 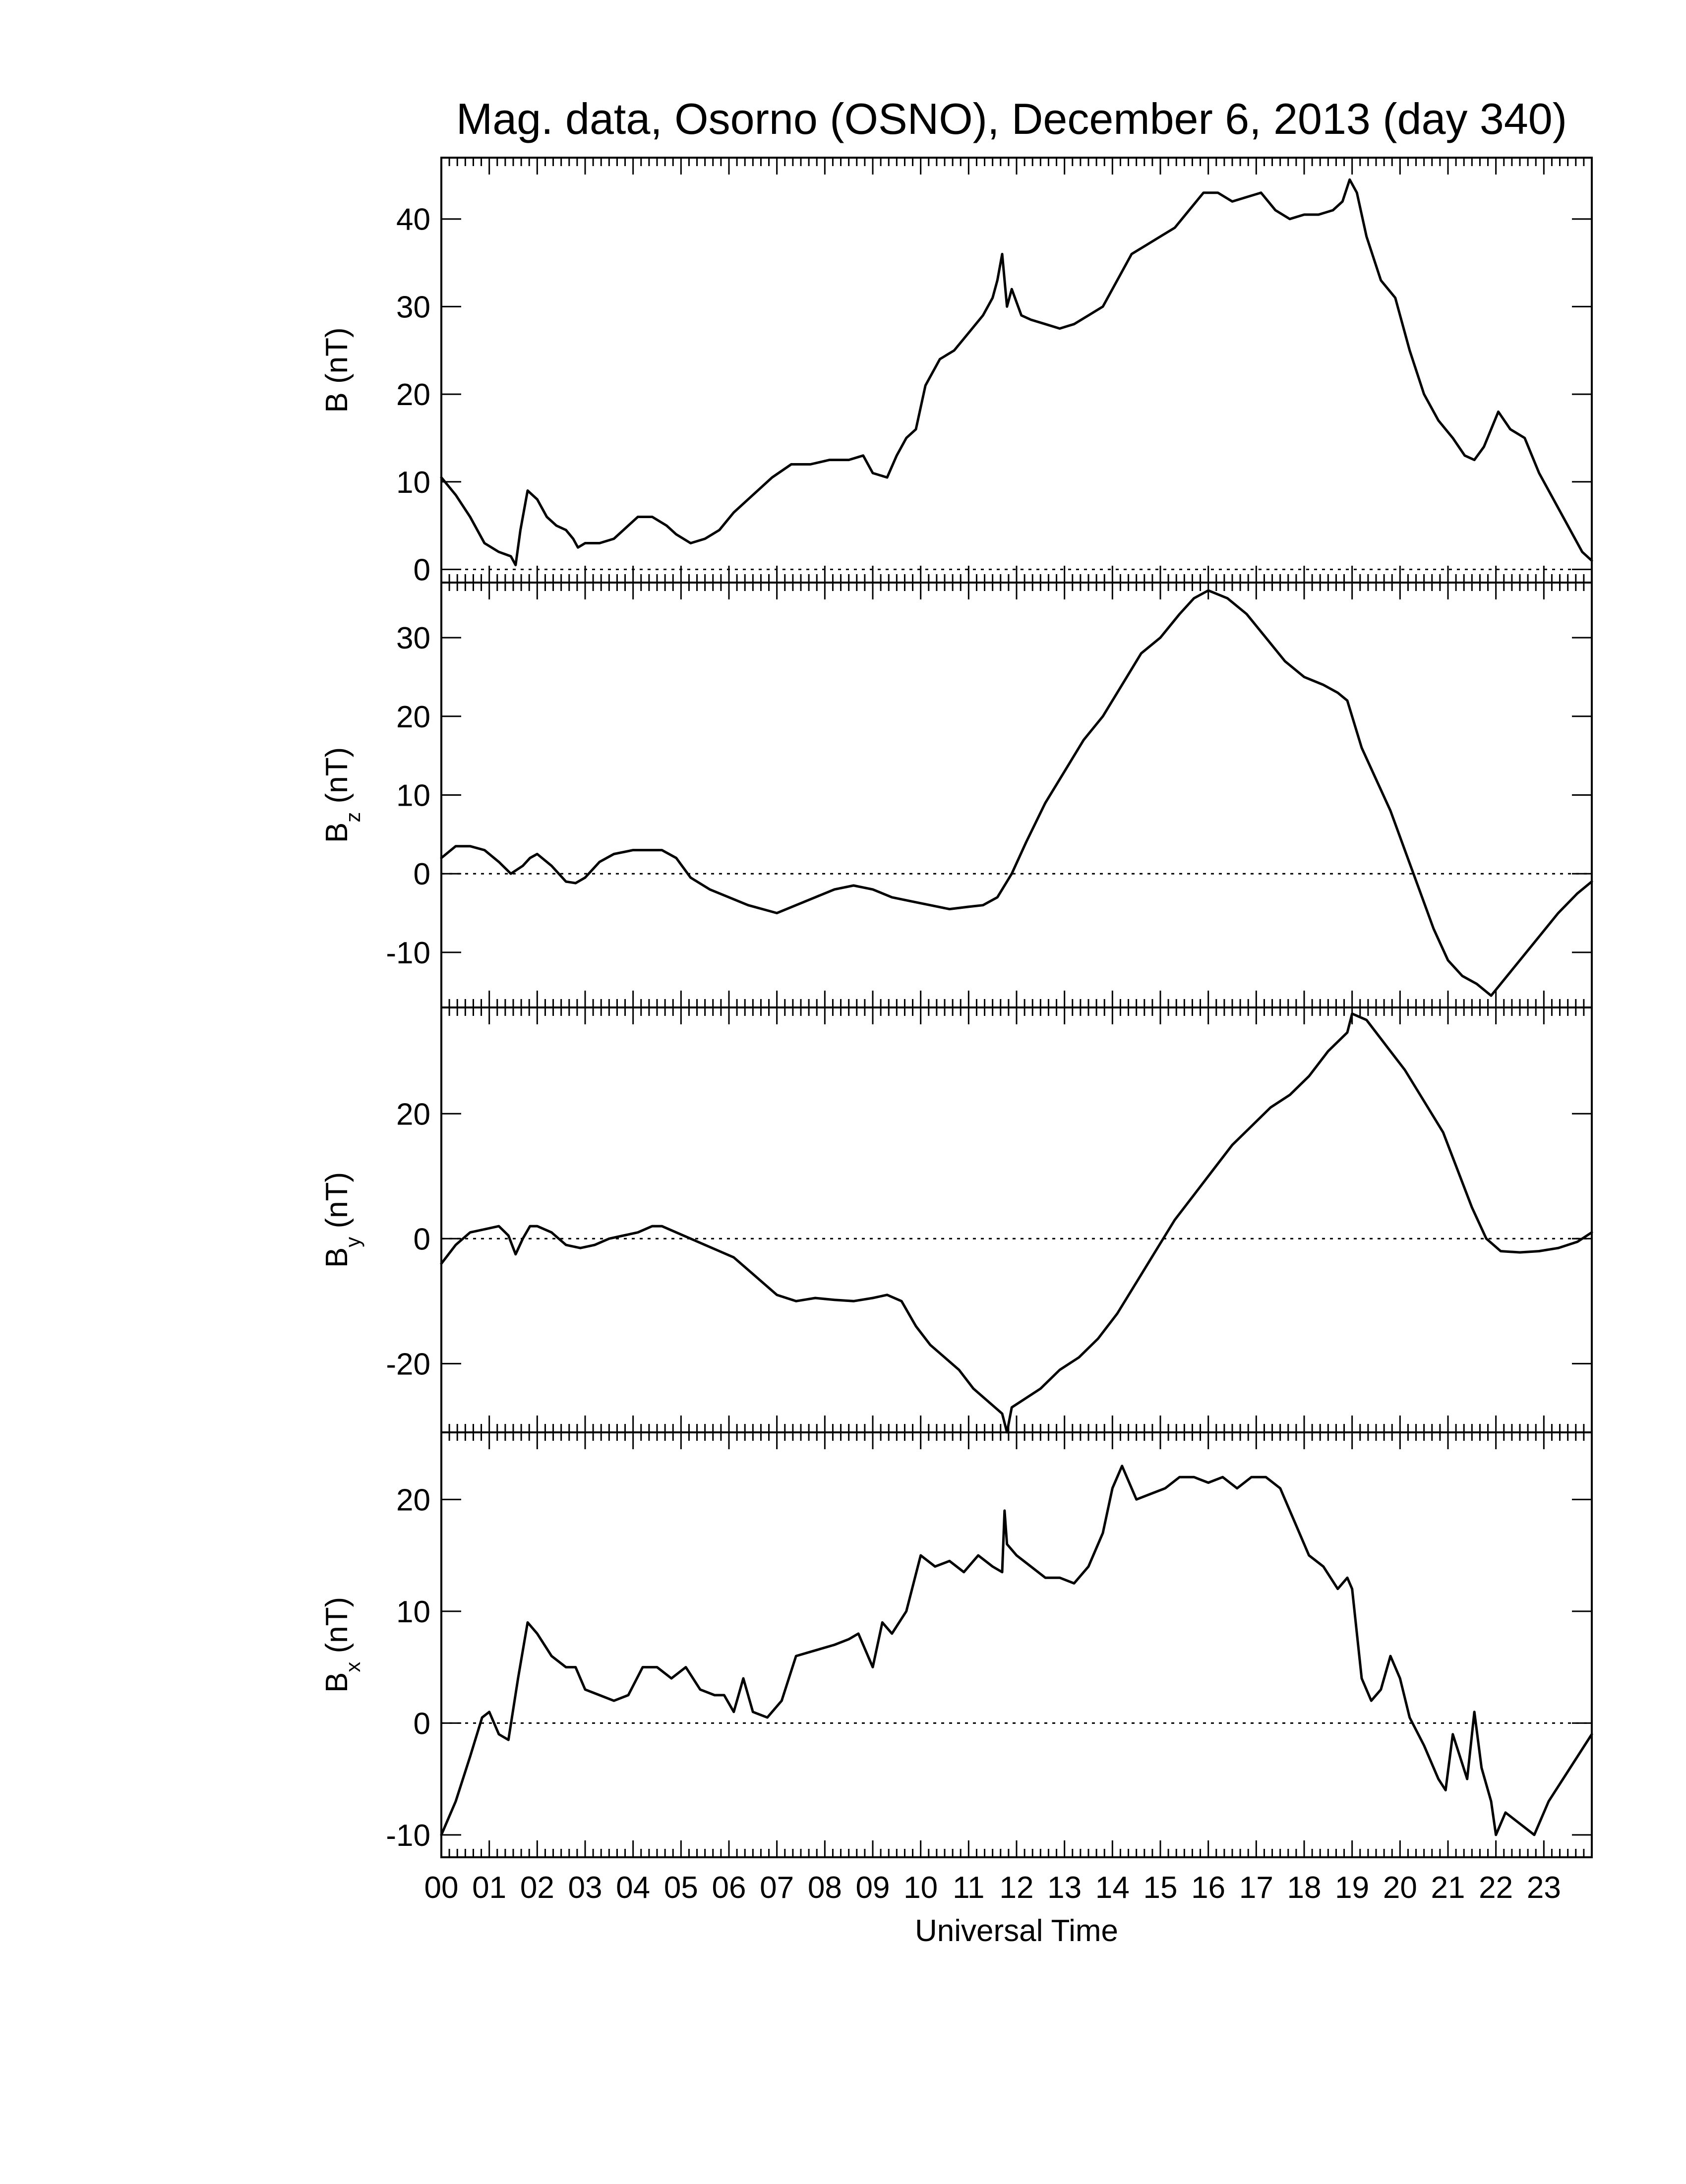 I want to click on x-tick-label: 12, so click(x=1017, y=1888).